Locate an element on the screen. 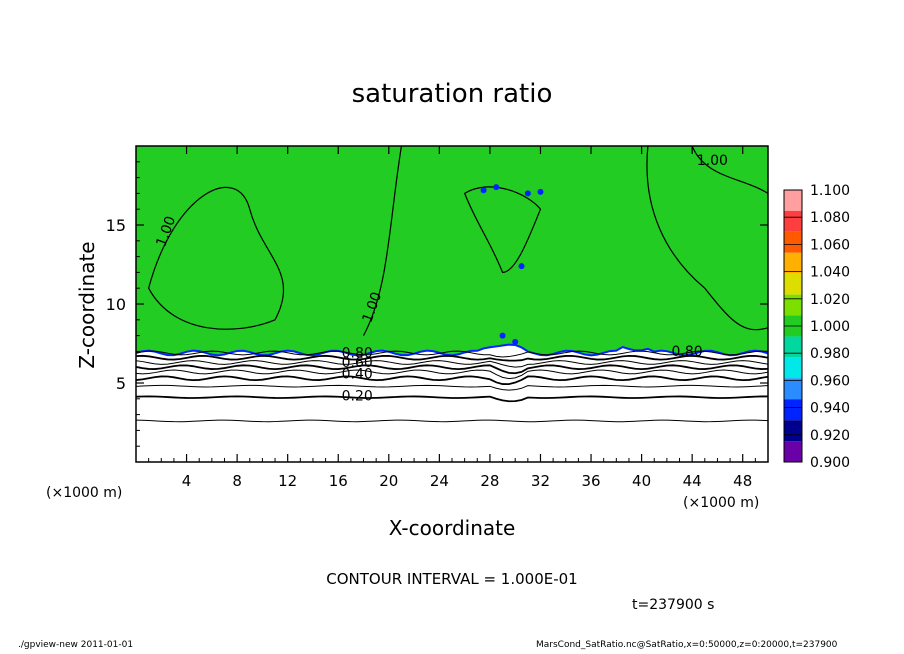 The height and width of the screenshot is (654, 904). colorbar-label: 1.040 is located at coordinates (830, 273).